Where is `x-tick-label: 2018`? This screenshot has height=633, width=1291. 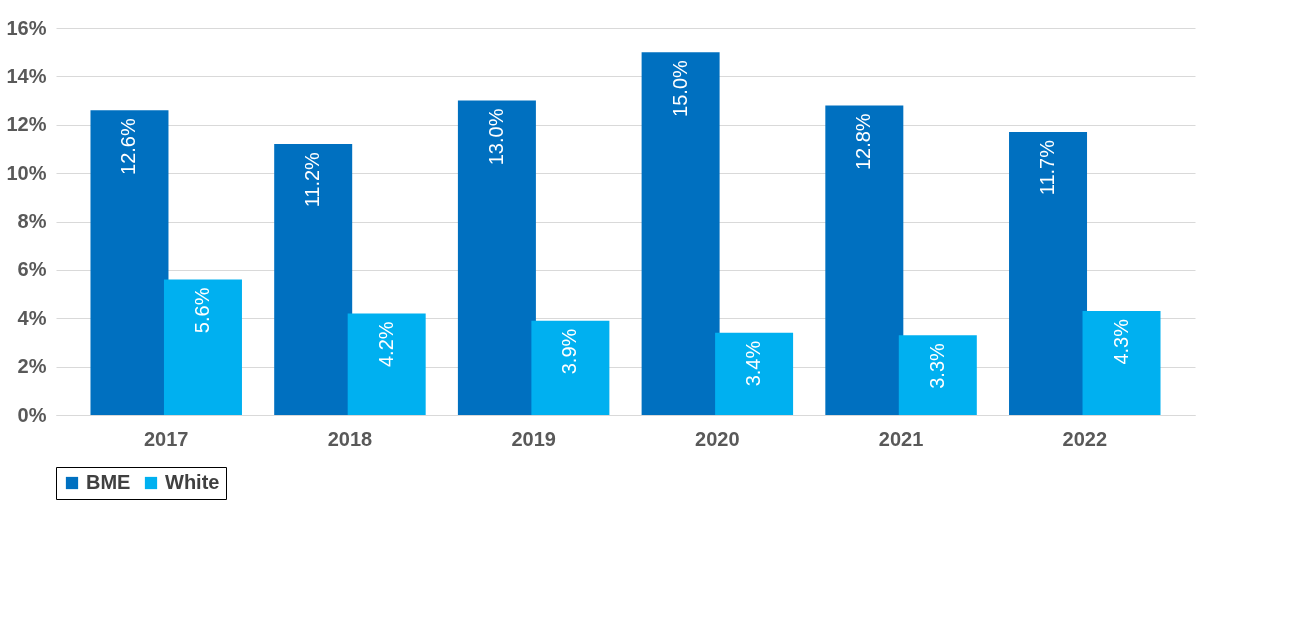
x-tick-label: 2018 is located at coordinates (350, 438).